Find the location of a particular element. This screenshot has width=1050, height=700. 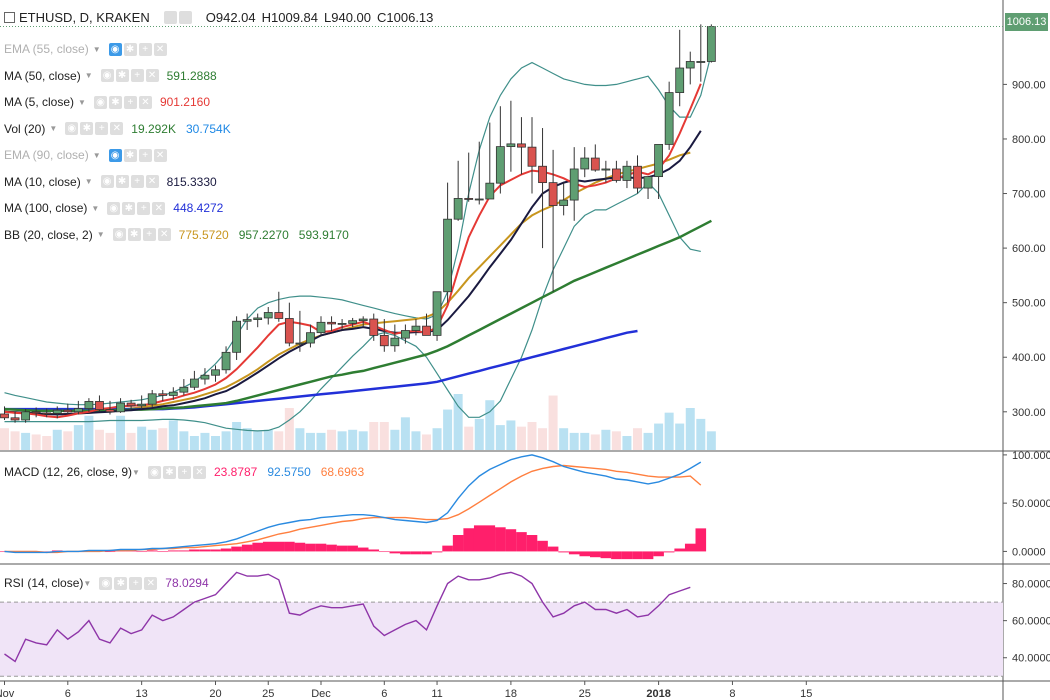

rsi-band is located at coordinates (501, 639).